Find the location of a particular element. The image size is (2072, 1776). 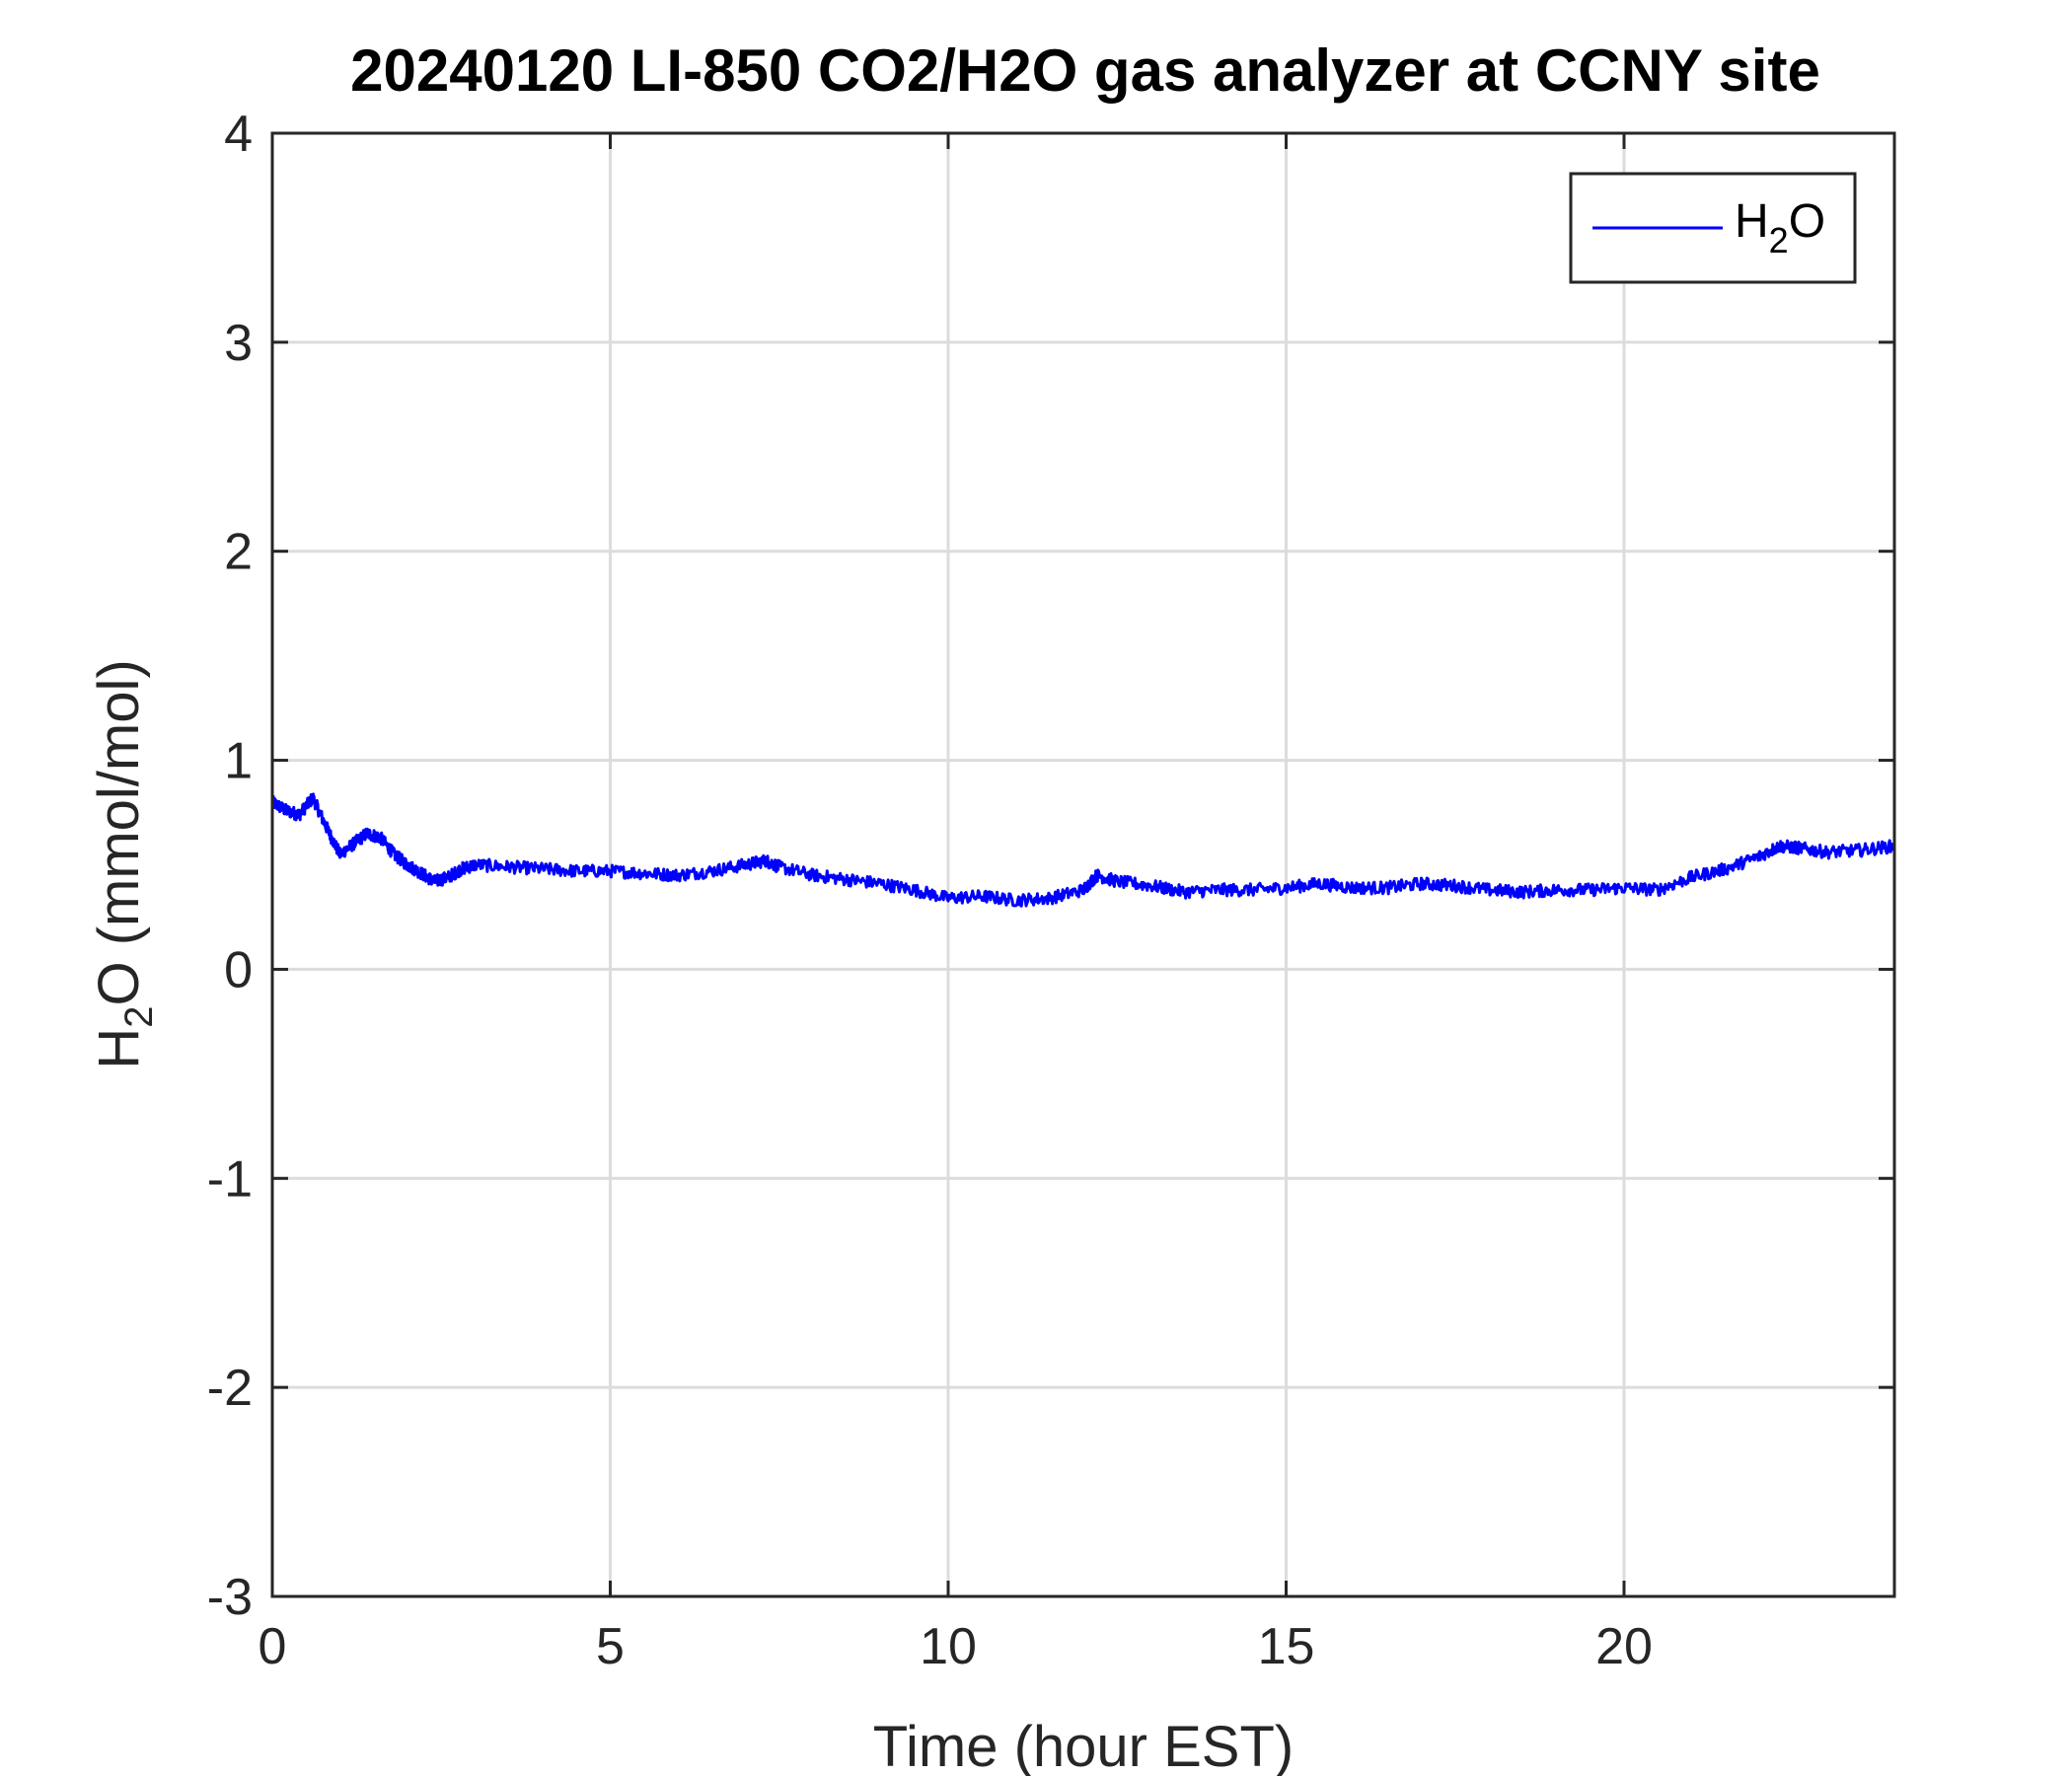

y-axis-label: H2O (mmol/mol) is located at coordinates (124, 864).